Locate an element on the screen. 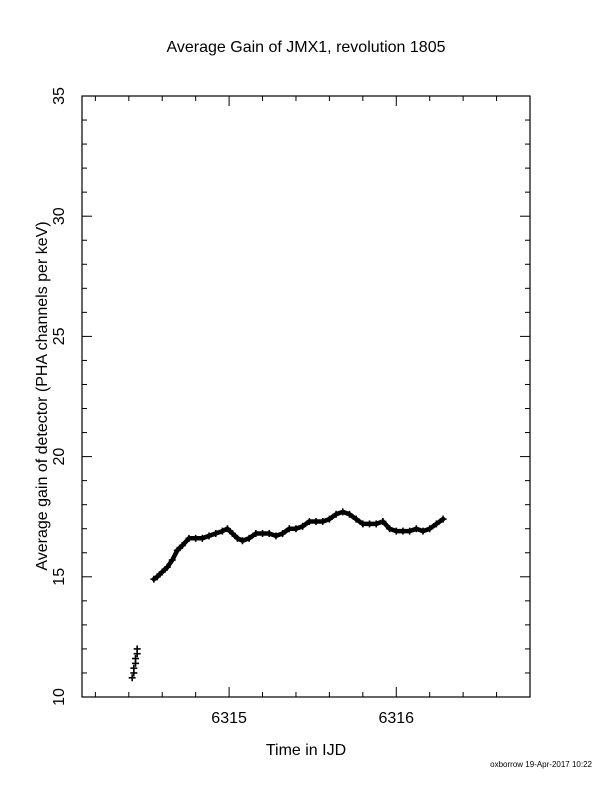 This screenshot has height=792, width=612. footer-credit: oxborrow 19-Apr-2017 10:22 is located at coordinates (541, 764).